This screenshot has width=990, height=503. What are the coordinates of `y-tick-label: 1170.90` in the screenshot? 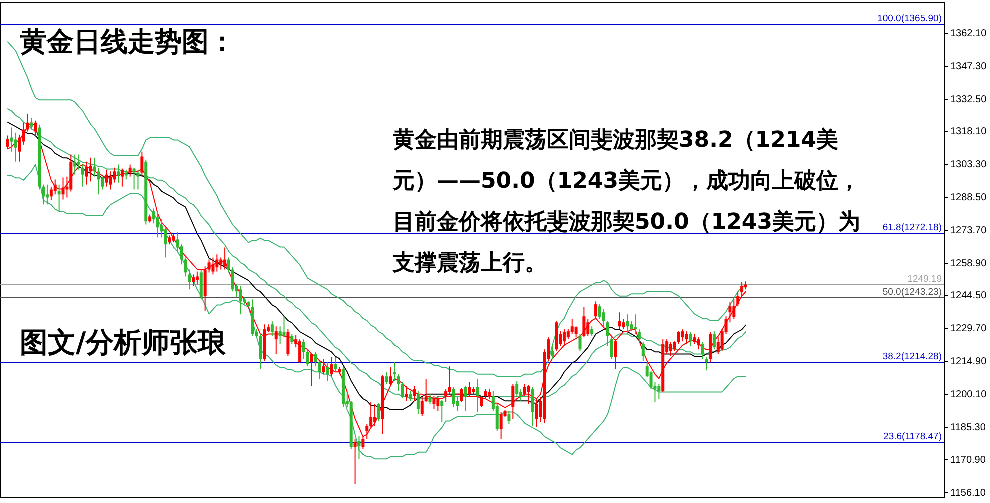 It's located at (968, 460).